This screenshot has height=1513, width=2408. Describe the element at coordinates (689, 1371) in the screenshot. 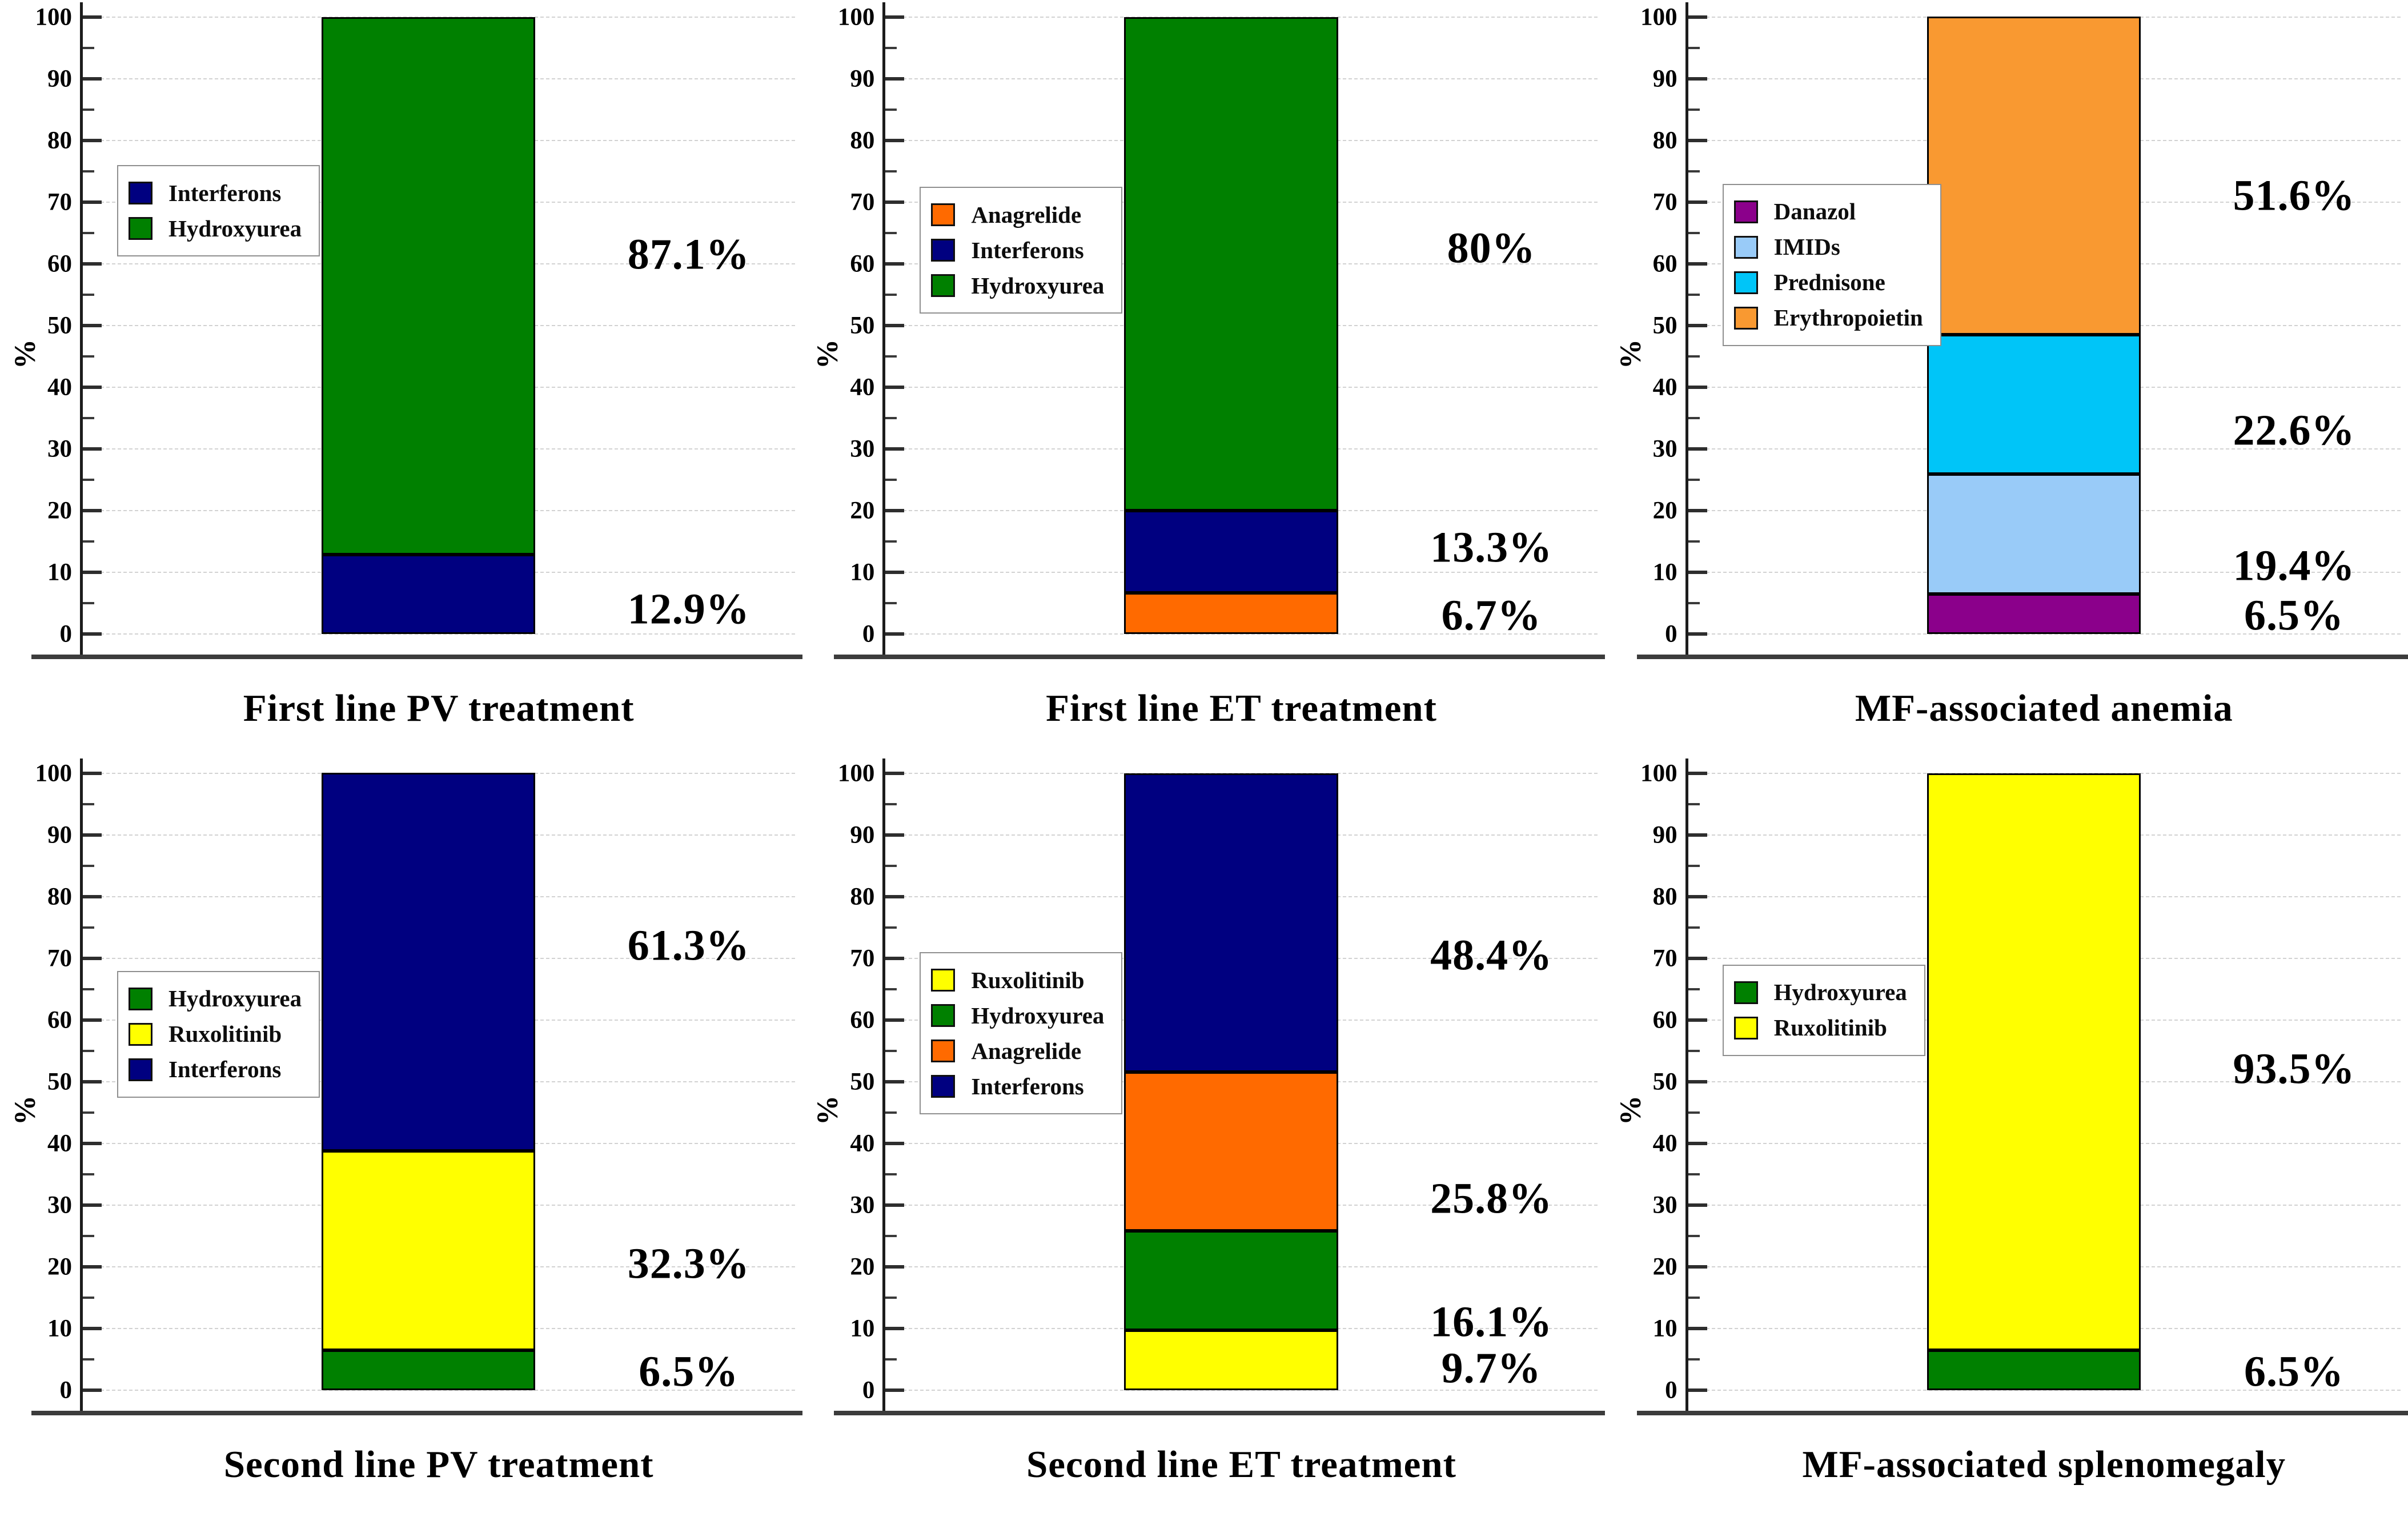

I see `segment-percent-label: 6.5%` at that location.